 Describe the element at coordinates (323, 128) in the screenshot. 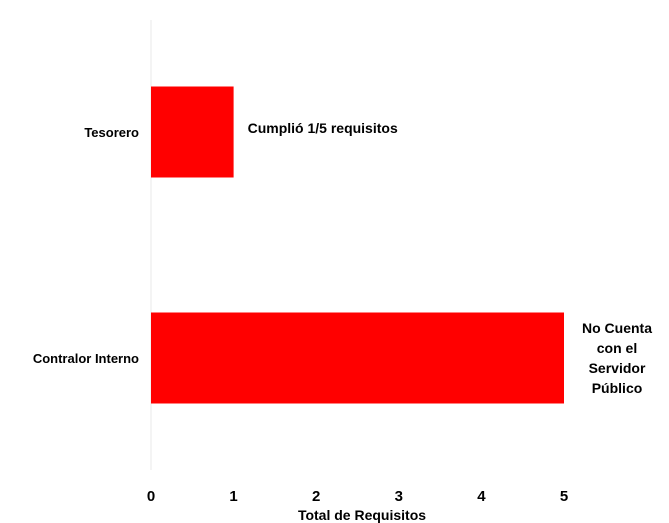

I see `bar-annotation: Cumplió 1/5 requisitos` at that location.